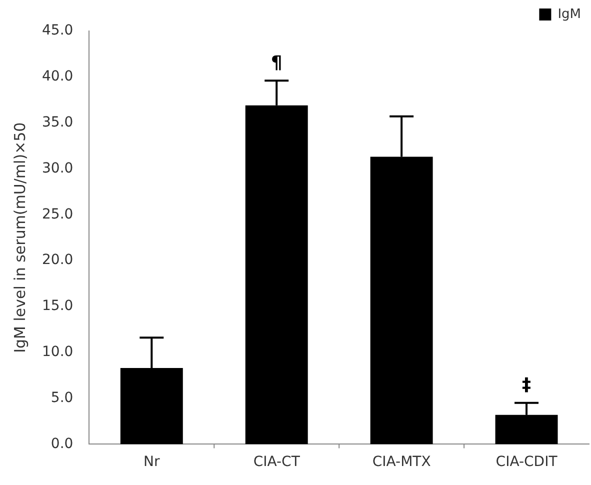 The height and width of the screenshot is (485, 591). What do you see at coordinates (58, 260) in the screenshot?
I see `y-tick-label: 20.0` at bounding box center [58, 260].